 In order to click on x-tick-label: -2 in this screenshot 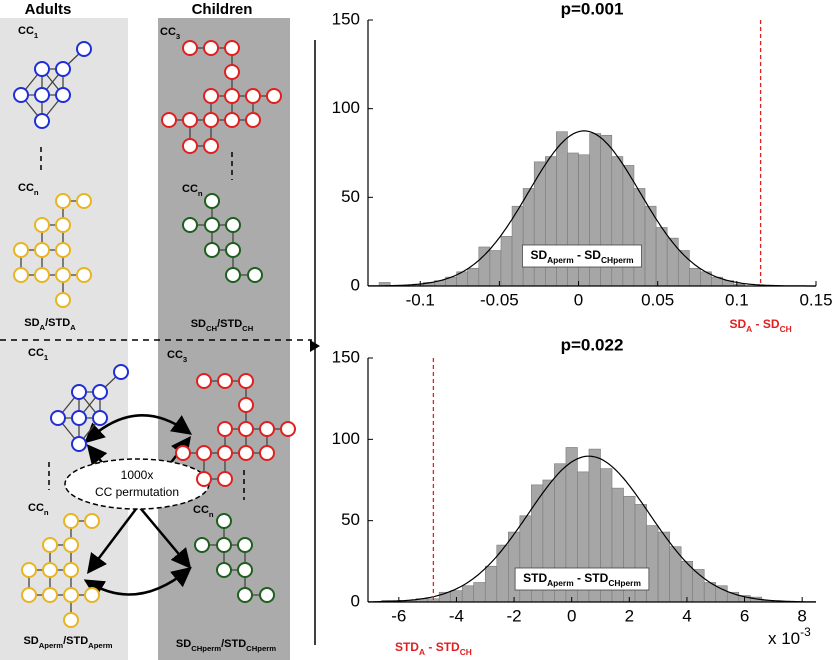, I will do `click(514, 615)`.